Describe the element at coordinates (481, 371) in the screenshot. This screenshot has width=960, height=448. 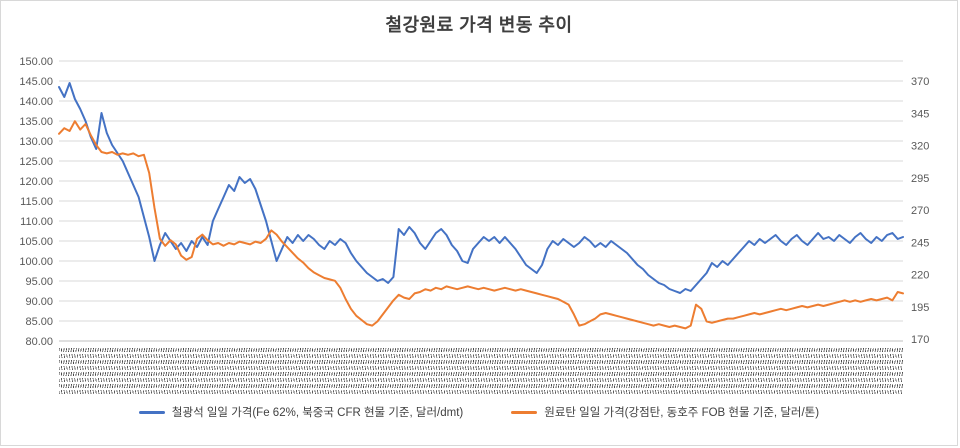
I see `x-axis-labels-band` at that location.